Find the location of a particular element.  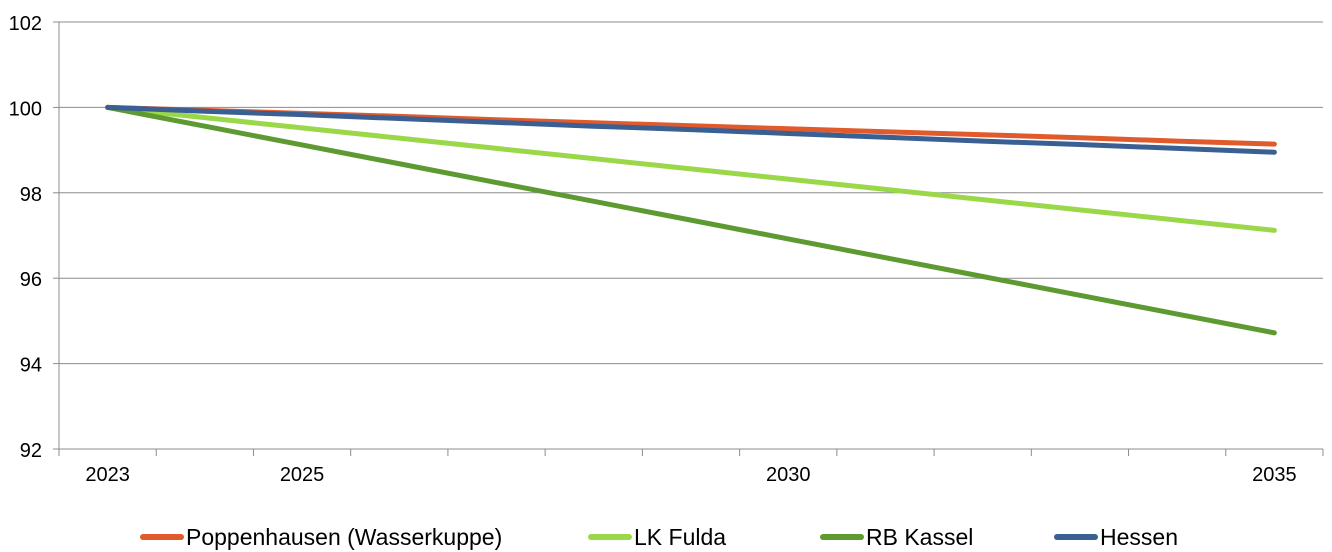

y-axis-ticks: 92 94 96 98 100 102 is located at coordinates (34, 237).